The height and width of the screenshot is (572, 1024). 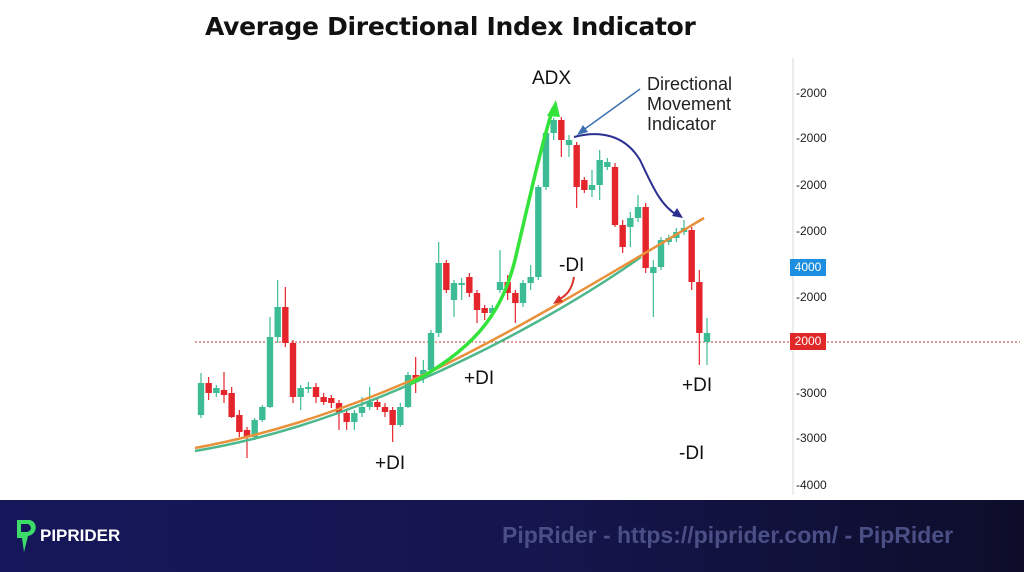 What do you see at coordinates (582, 130) in the screenshot?
I see `dmi-pointer-arrowhead` at bounding box center [582, 130].